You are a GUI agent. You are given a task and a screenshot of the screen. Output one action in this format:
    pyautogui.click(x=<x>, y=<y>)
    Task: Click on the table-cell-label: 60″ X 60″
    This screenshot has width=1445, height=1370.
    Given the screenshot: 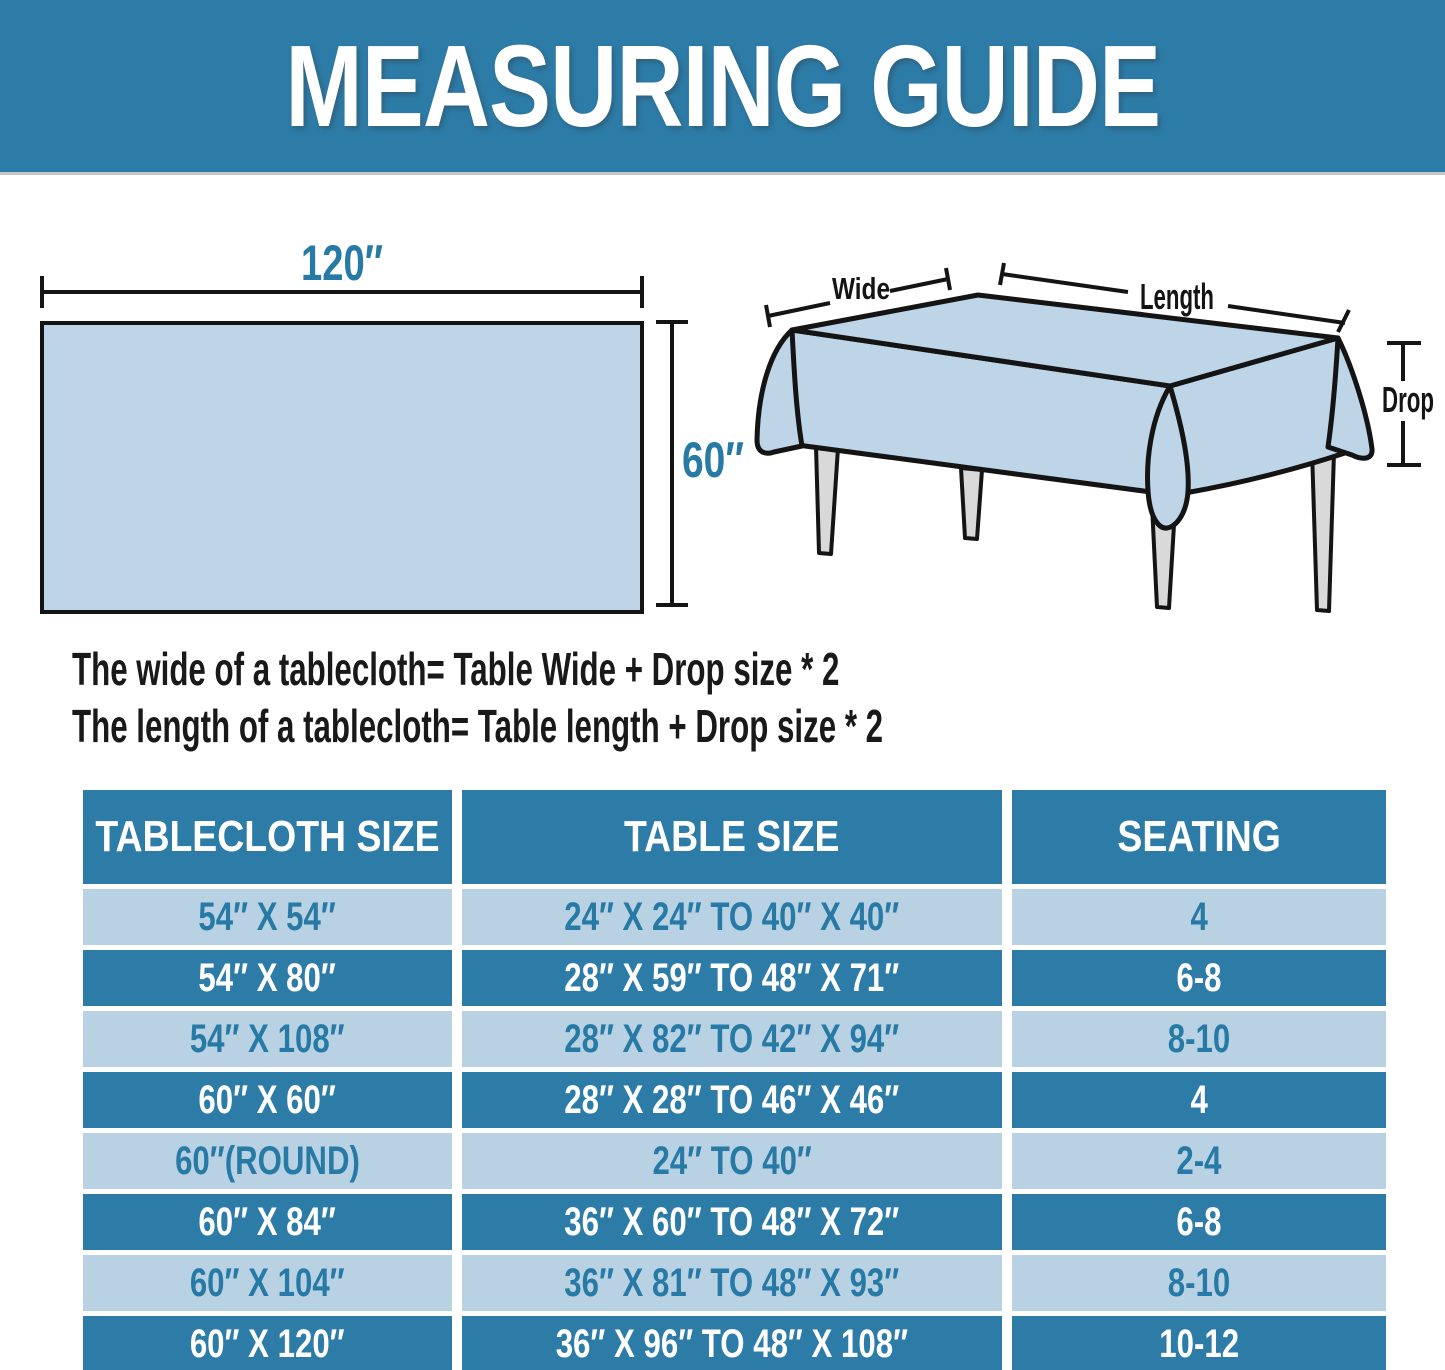 What is the action you would take?
    pyautogui.click(x=267, y=1099)
    